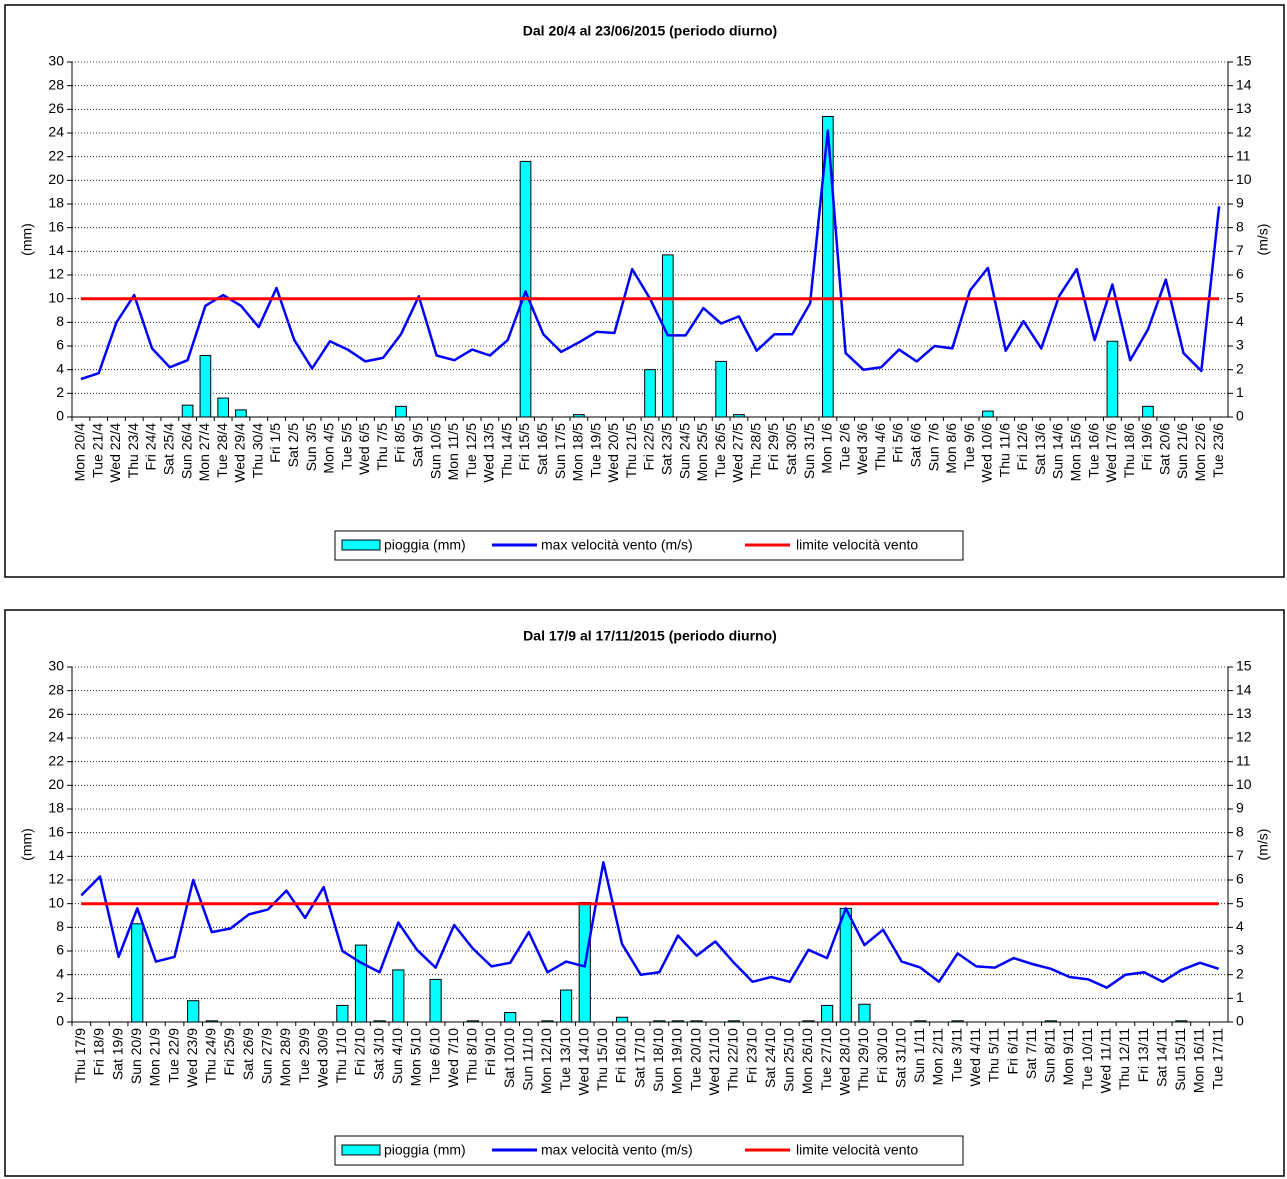 This screenshot has height=1179, width=1287. Describe the element at coordinates (844, 446) in the screenshot. I see `x-tick-label: Tue 2/6` at that location.